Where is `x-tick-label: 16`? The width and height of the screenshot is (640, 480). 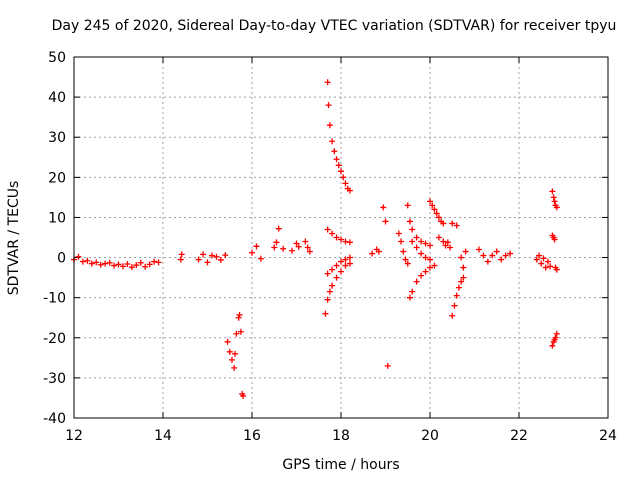 x-tick-label: 16 is located at coordinates (252, 436).